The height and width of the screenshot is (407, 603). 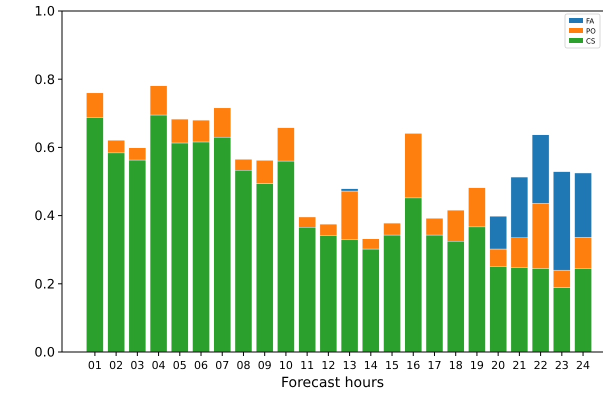 What do you see at coordinates (349, 365) in the screenshot?
I see `x-tick-label: 13` at bounding box center [349, 365].